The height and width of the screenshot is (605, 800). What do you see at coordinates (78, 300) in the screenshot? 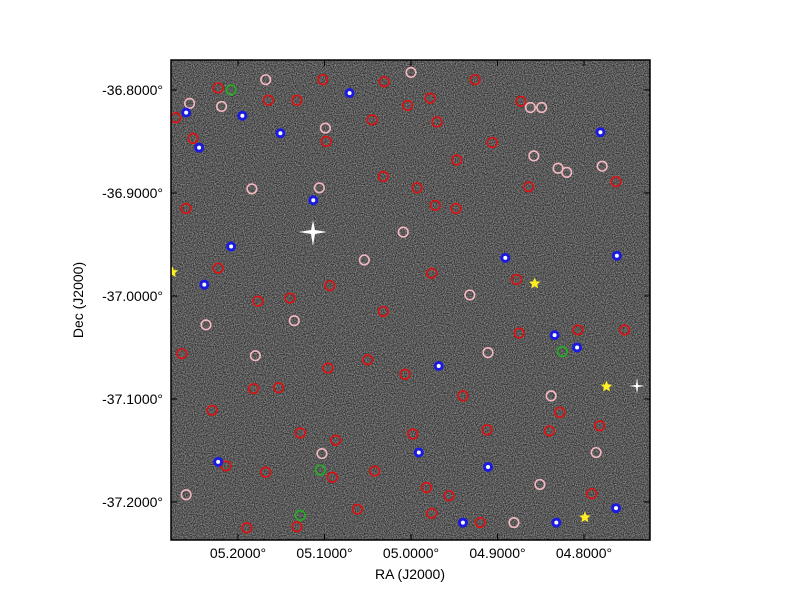
I see `y-axis-label: Dec (J2000)` at bounding box center [78, 300].